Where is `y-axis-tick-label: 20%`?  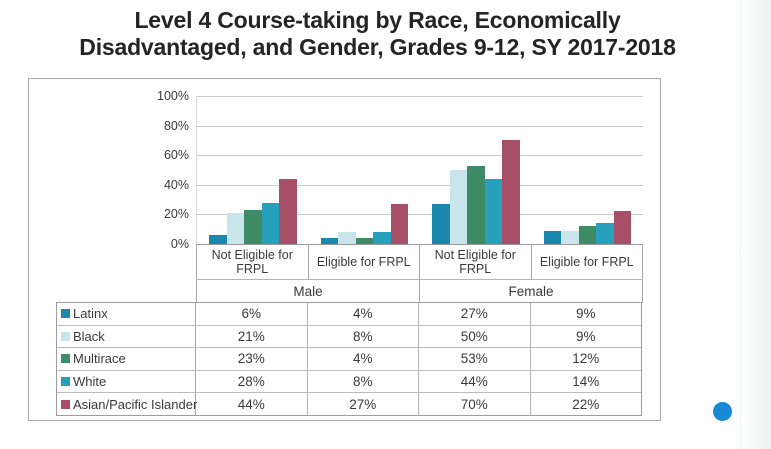 y-axis-tick-label: 20% is located at coordinates (176, 214).